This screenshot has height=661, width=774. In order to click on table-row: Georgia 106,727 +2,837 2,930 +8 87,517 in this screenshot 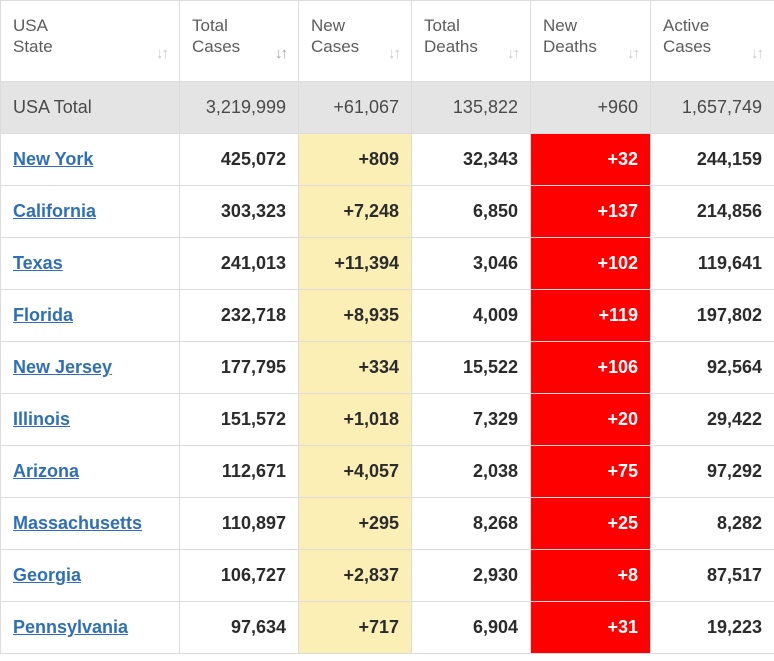, I will do `click(387, 575)`.